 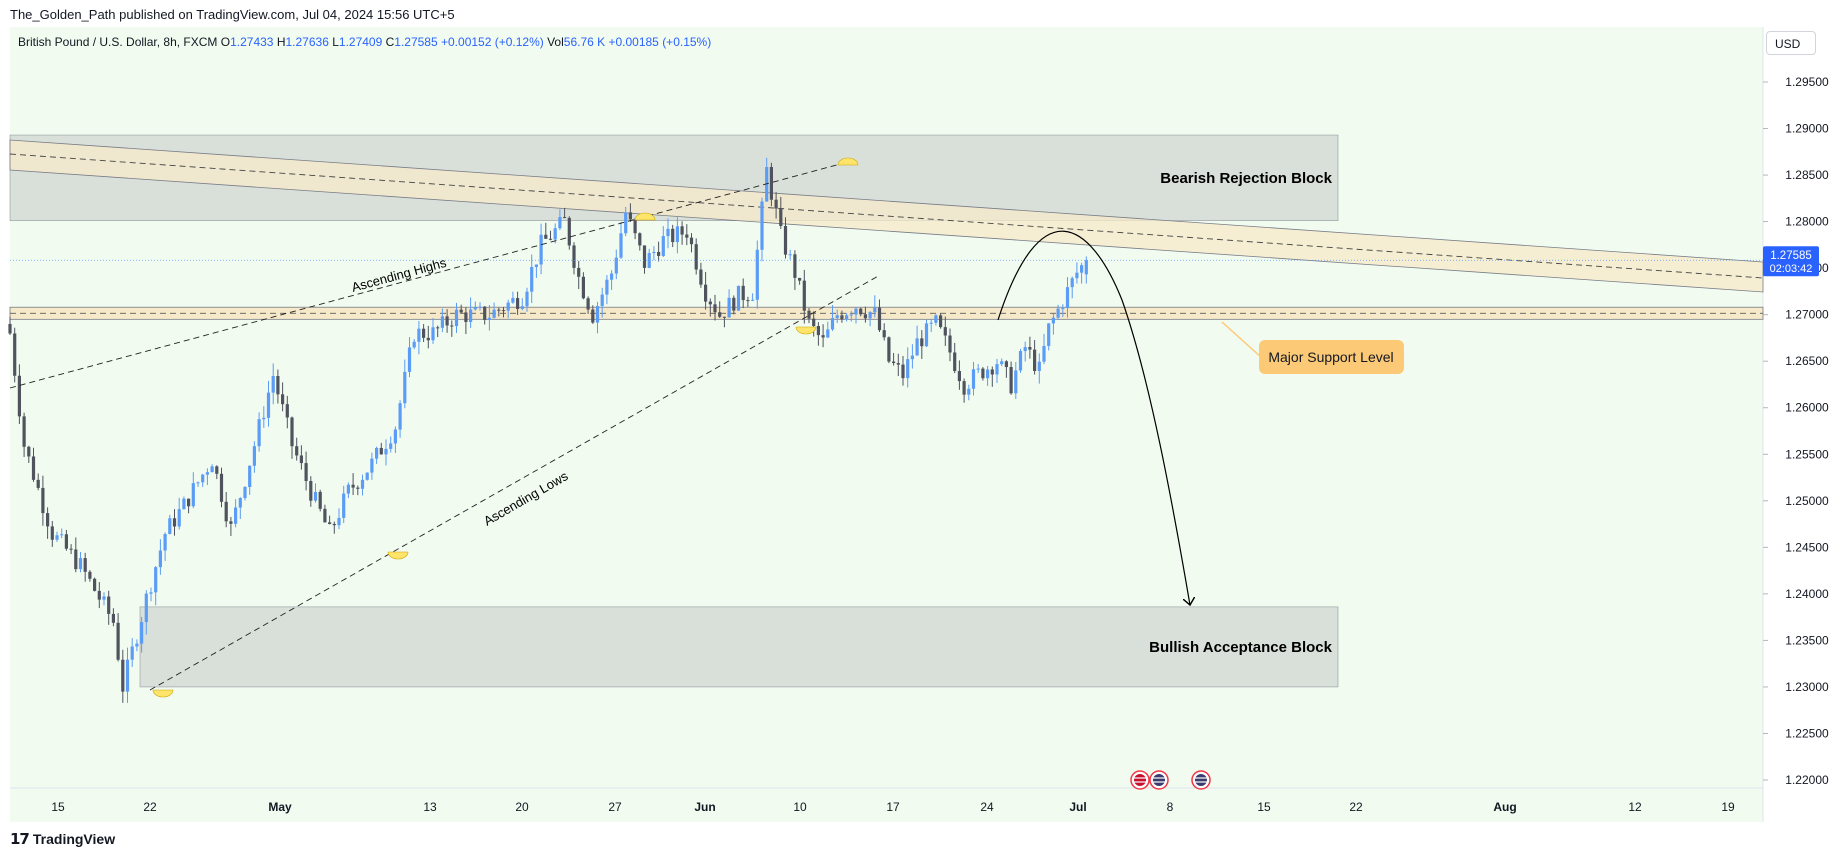 What do you see at coordinates (659, 42) in the screenshot?
I see `legend-part: +0.00185 (+0.15%)` at bounding box center [659, 42].